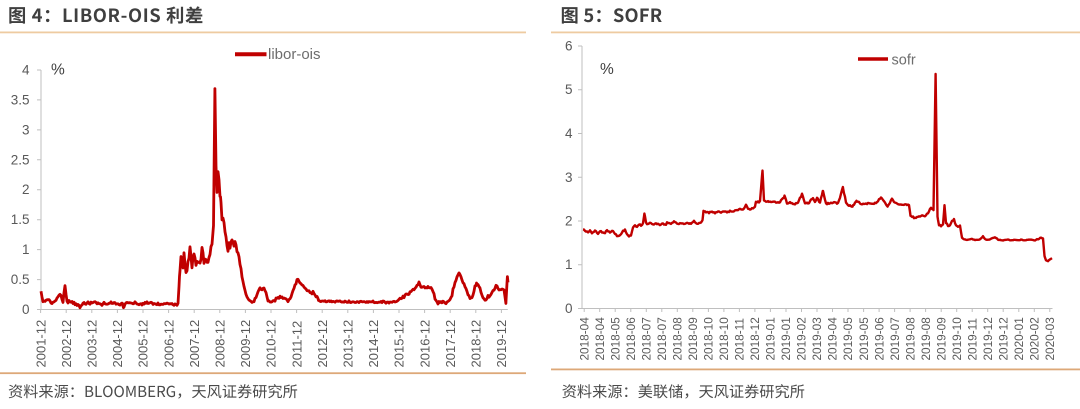 The height and width of the screenshot is (409, 1080). What do you see at coordinates (802, 338) in the screenshot?
I see `svg-text: 2019-02` at bounding box center [802, 338].